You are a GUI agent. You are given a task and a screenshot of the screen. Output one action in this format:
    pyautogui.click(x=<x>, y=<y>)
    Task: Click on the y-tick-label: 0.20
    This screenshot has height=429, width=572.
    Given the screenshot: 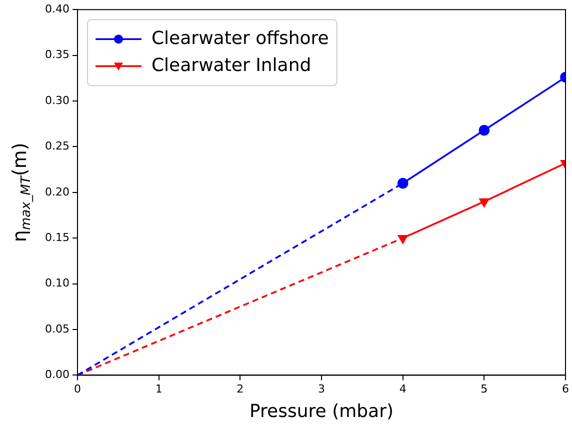 What is the action you would take?
    pyautogui.click(x=57, y=191)
    